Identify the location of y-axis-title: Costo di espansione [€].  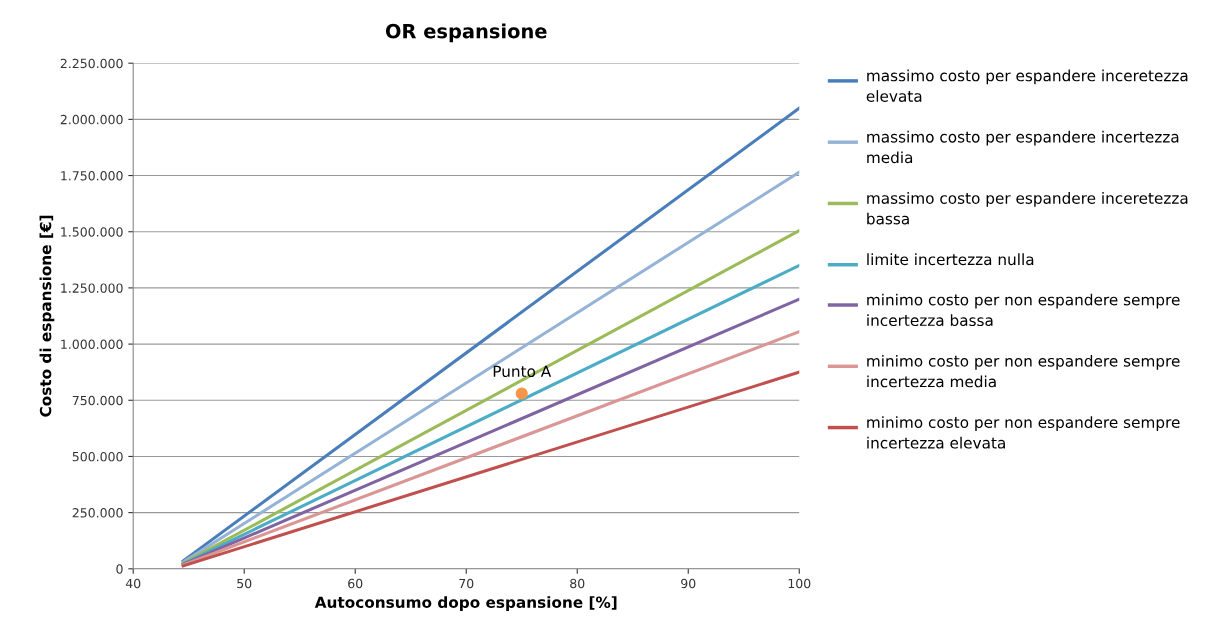
(47, 316).